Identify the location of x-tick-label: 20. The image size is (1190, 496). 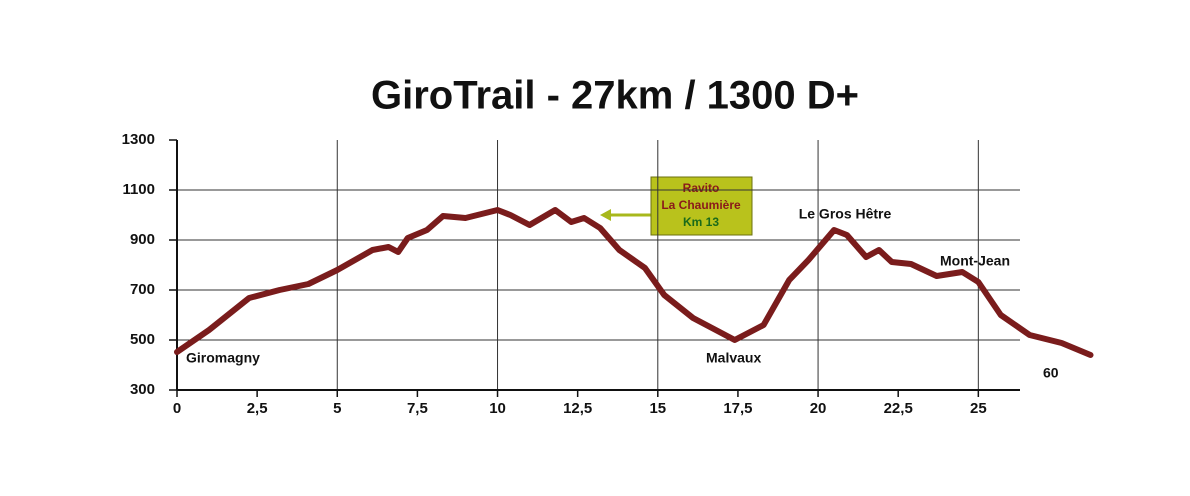
(818, 408).